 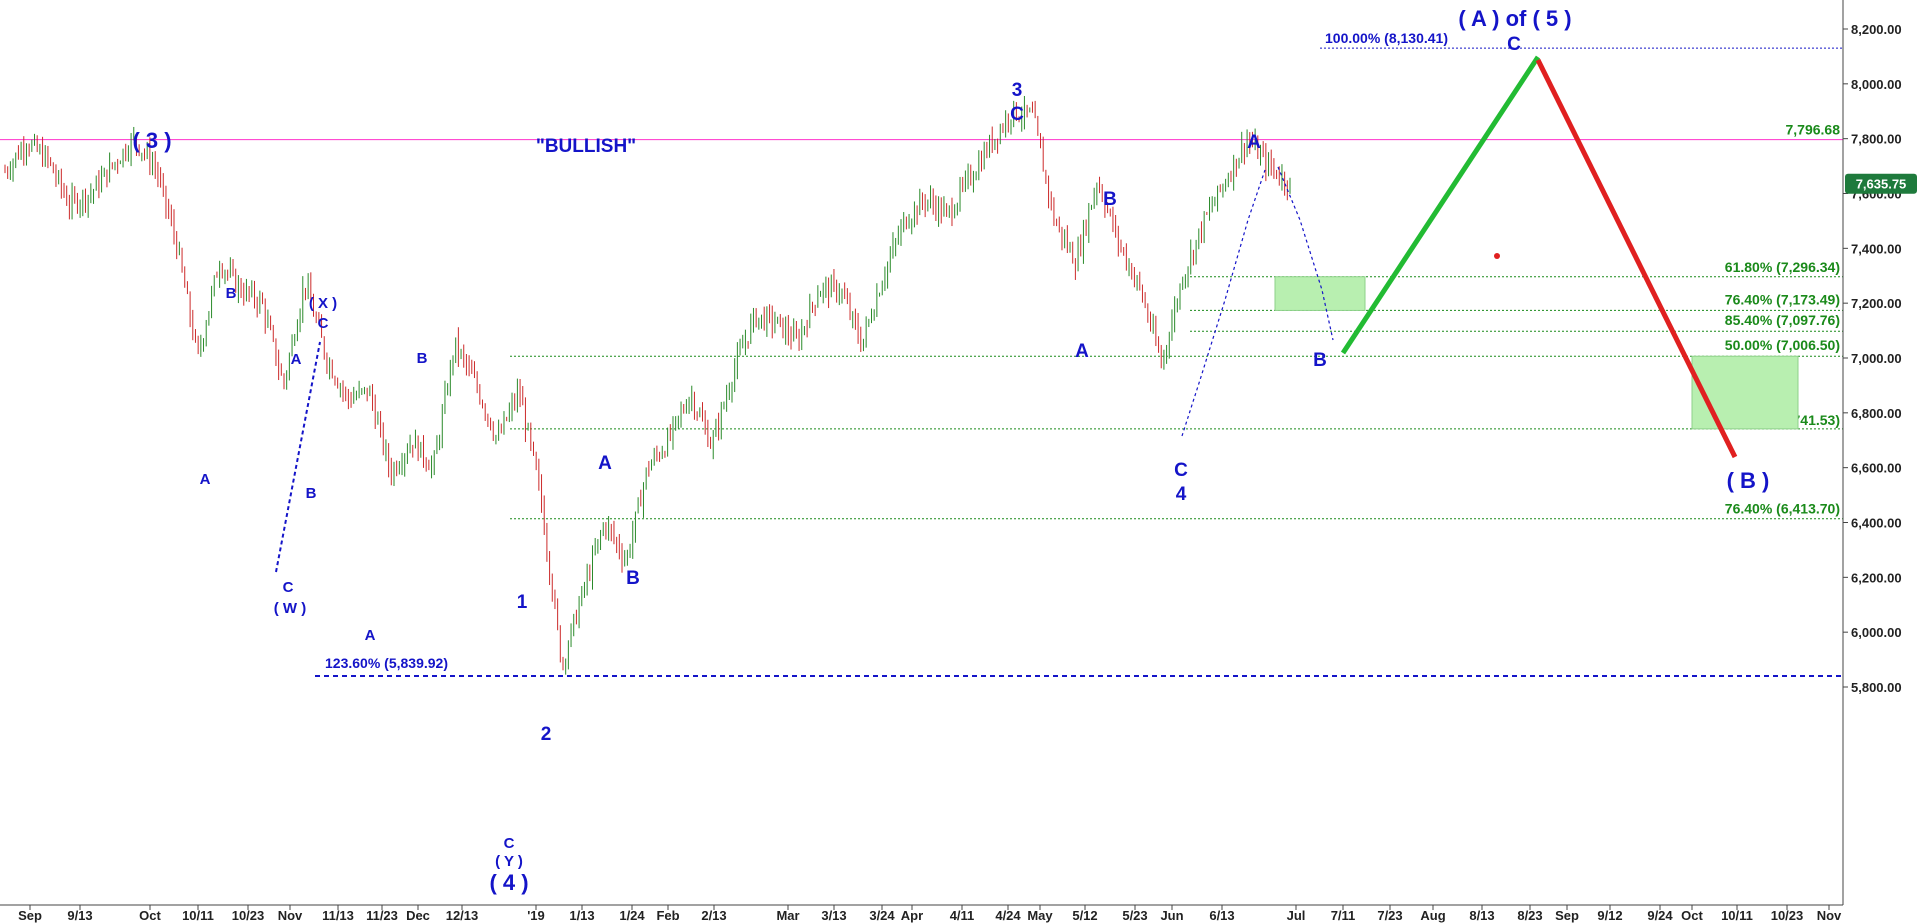 What do you see at coordinates (713, 915) in the screenshot?
I see `x-tick-label: 2/13` at bounding box center [713, 915].